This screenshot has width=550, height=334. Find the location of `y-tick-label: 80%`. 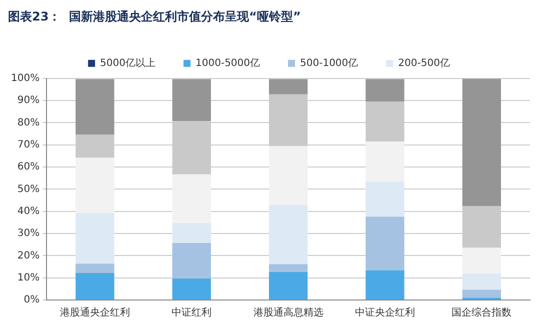

y-tick-label: 80% is located at coordinates (28, 122).